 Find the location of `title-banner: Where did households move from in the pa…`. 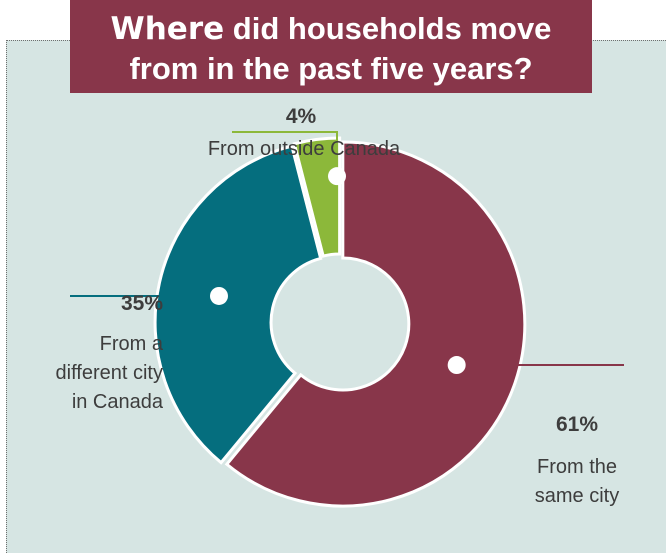

title-banner: Where did households move from in the pa… is located at coordinates (331, 46).